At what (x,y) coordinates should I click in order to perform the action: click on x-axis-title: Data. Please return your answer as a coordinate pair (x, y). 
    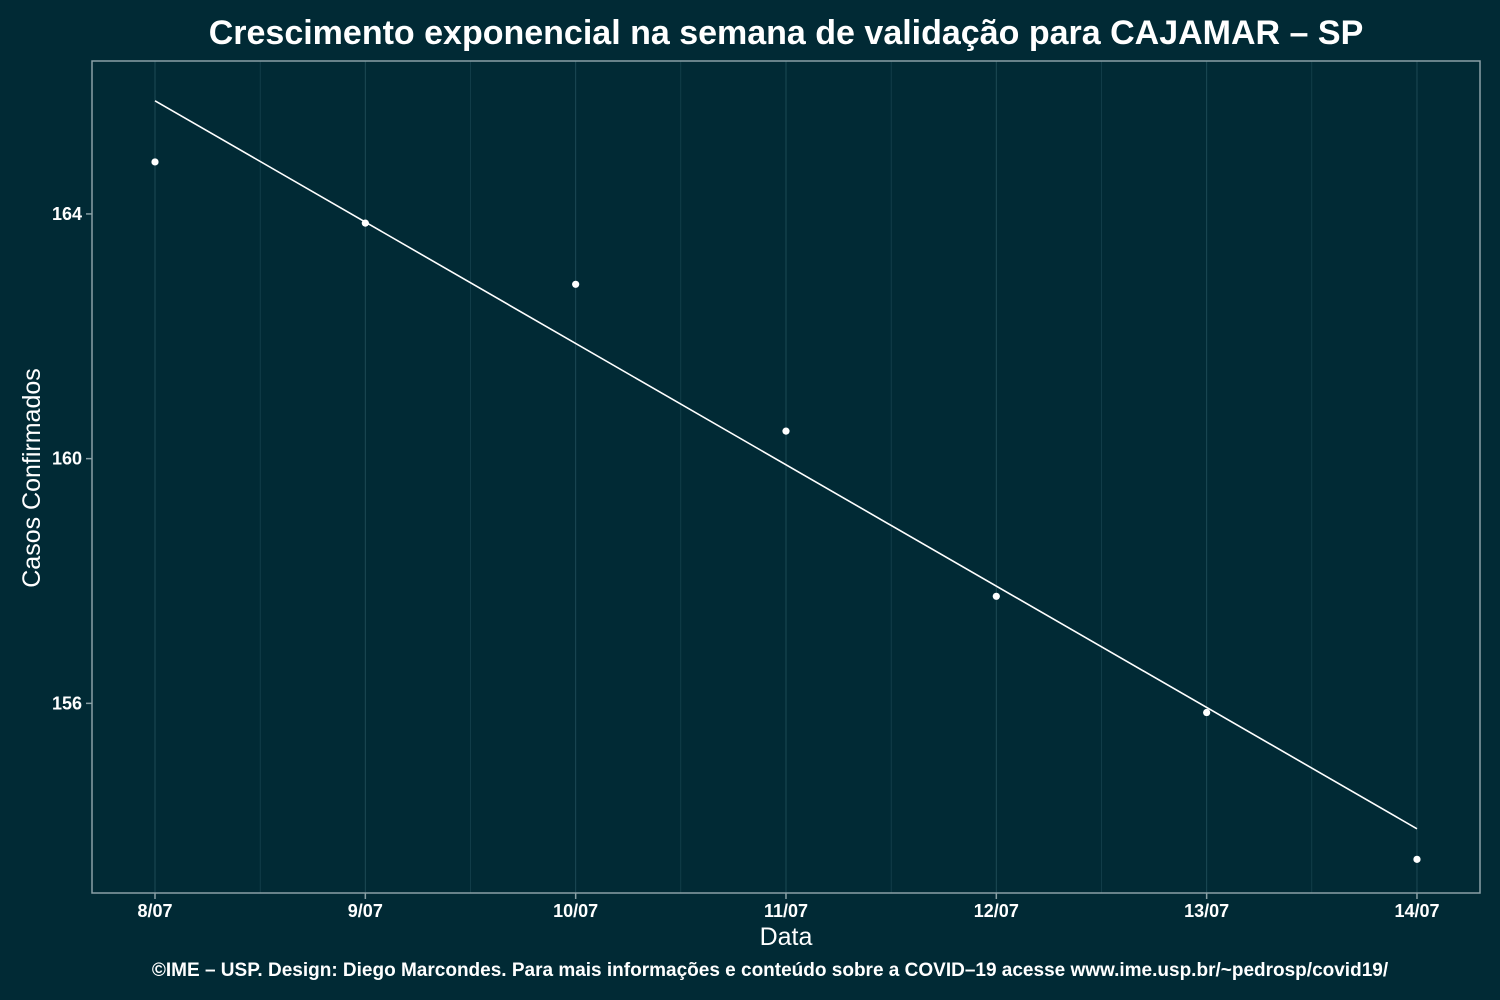
    Looking at the image, I should click on (786, 937).